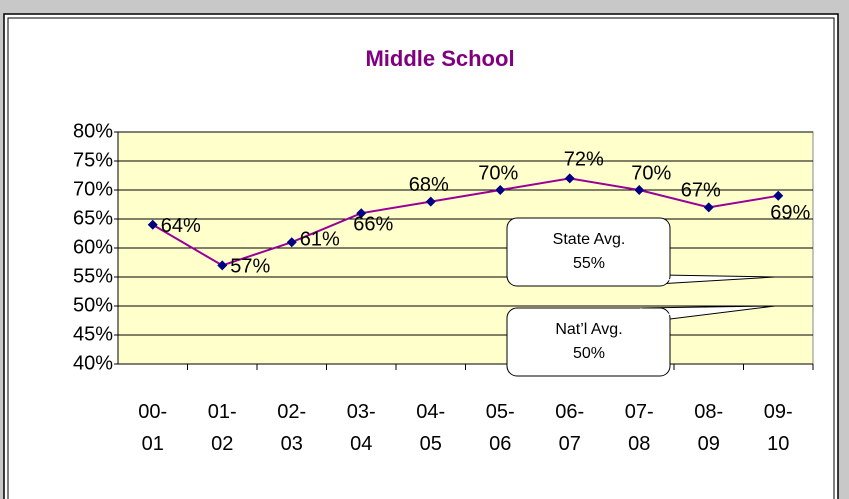 This screenshot has height=499, width=849. What do you see at coordinates (500, 428) in the screenshot?
I see `x-tick-label: 05- 06` at bounding box center [500, 428].